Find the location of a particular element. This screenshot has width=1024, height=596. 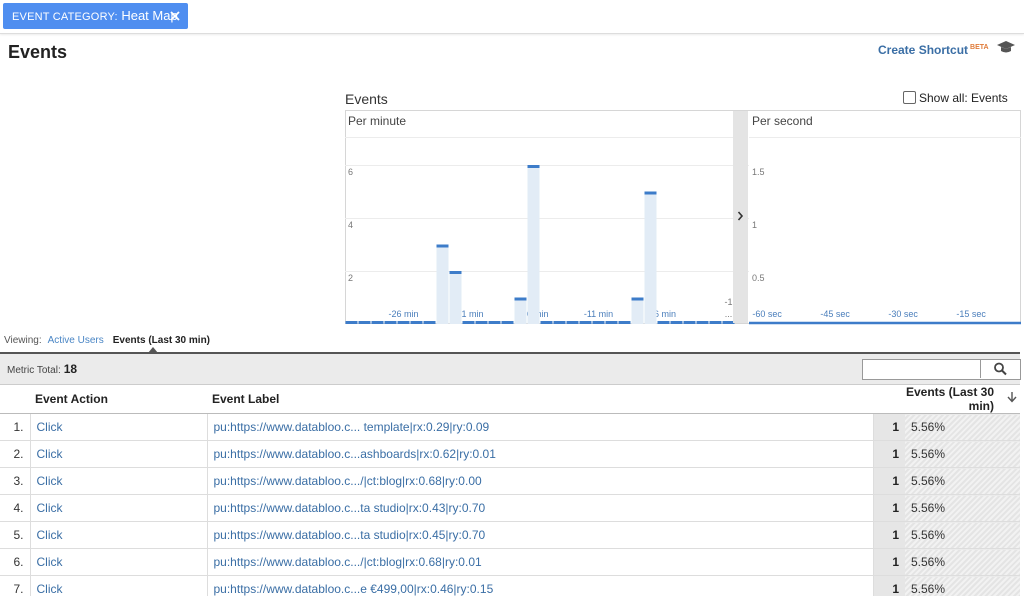

shortcut-text: Create Shortcut is located at coordinates (923, 50).